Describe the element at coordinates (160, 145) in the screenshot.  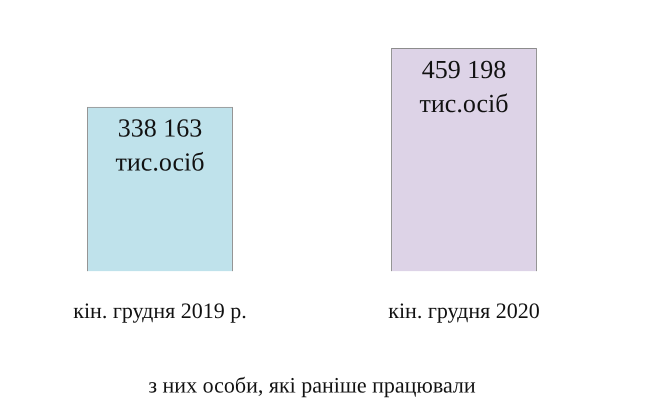
I see `data-label: 338 163 тис.осіб` at that location.